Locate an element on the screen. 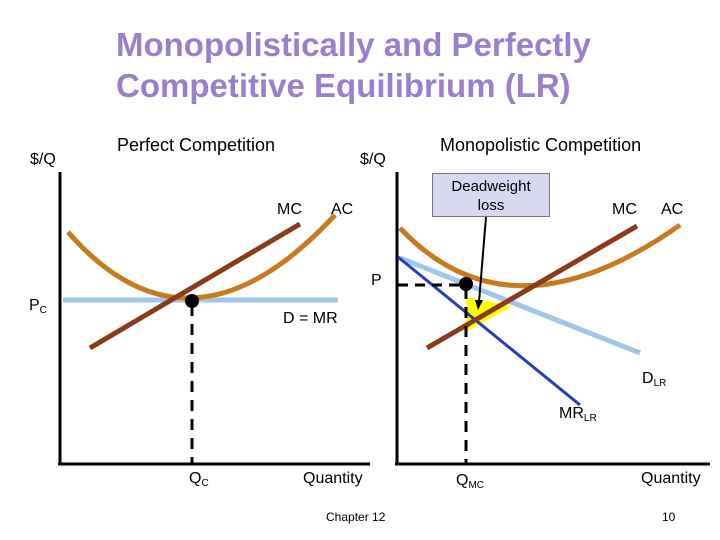 This screenshot has height=540, width=720. left-quantity-label: QC is located at coordinates (199, 479).